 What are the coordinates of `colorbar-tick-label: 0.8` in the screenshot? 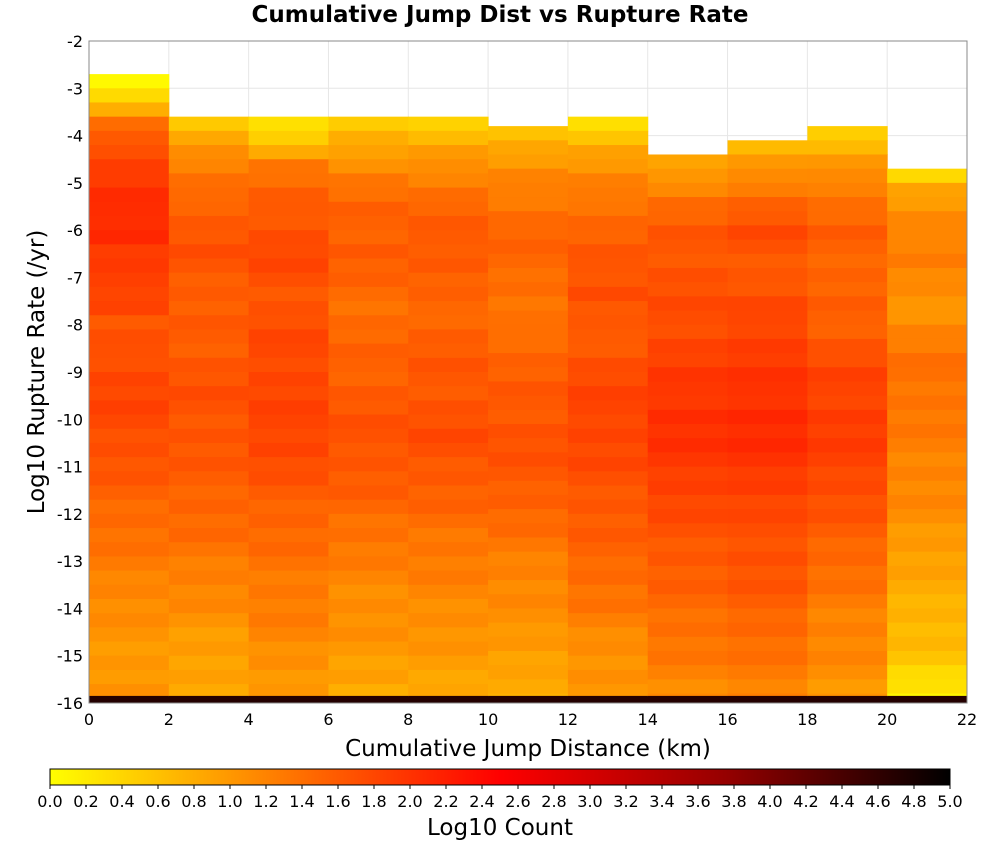 It's located at (193, 801).